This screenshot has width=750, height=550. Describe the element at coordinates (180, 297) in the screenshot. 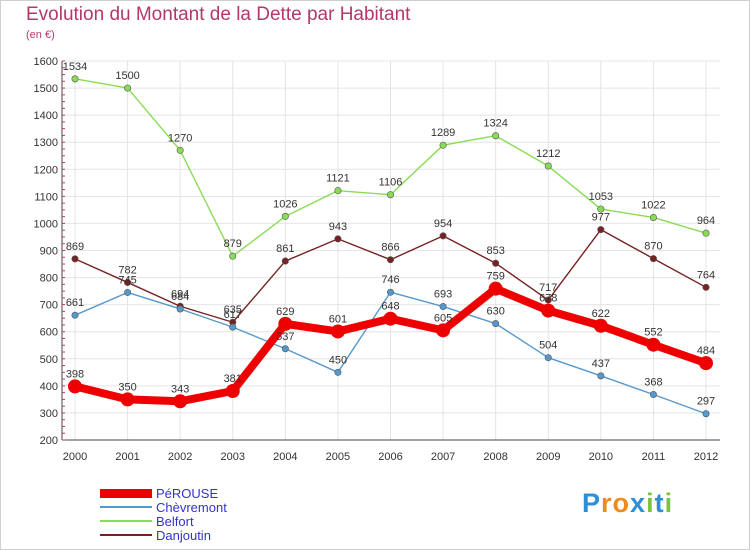

I see `data-label: 684` at that location.